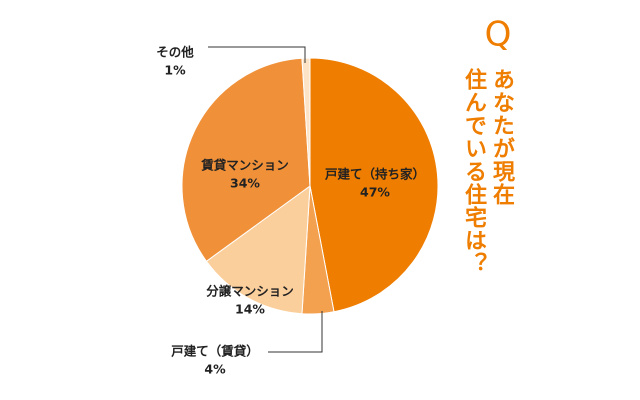 The height and width of the screenshot is (400, 640). Describe the element at coordinates (215, 369) in the screenshot. I see `slice-value: 4%` at that location.